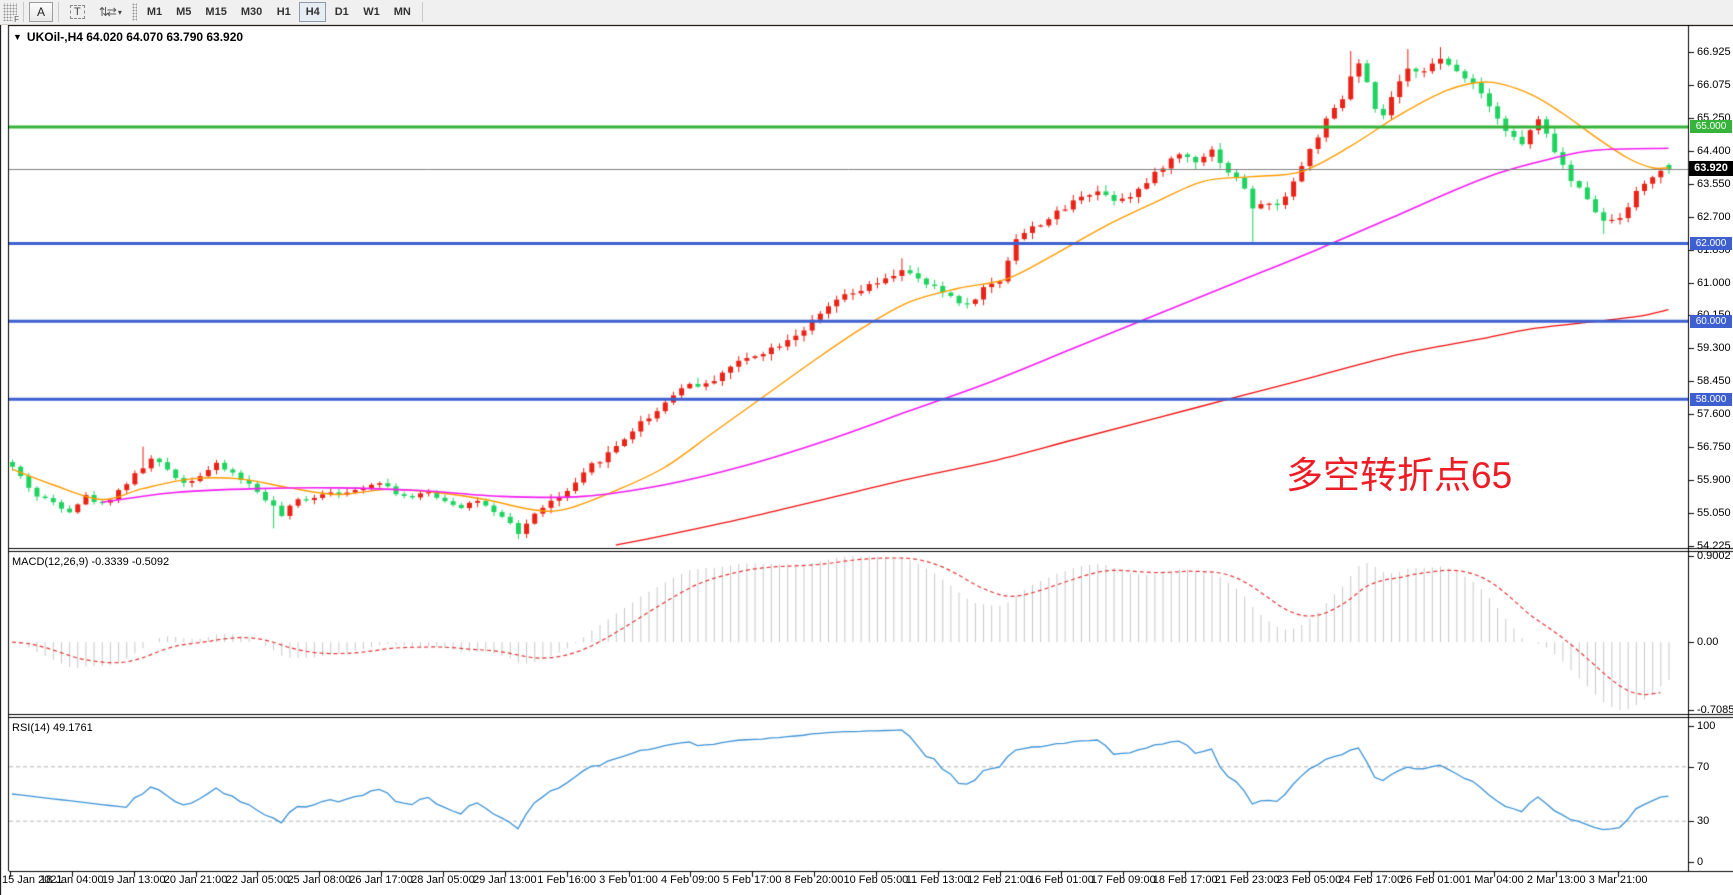  What do you see at coordinates (1714, 282) in the screenshot?
I see `price-axis-tick: 61.000` at bounding box center [1714, 282].